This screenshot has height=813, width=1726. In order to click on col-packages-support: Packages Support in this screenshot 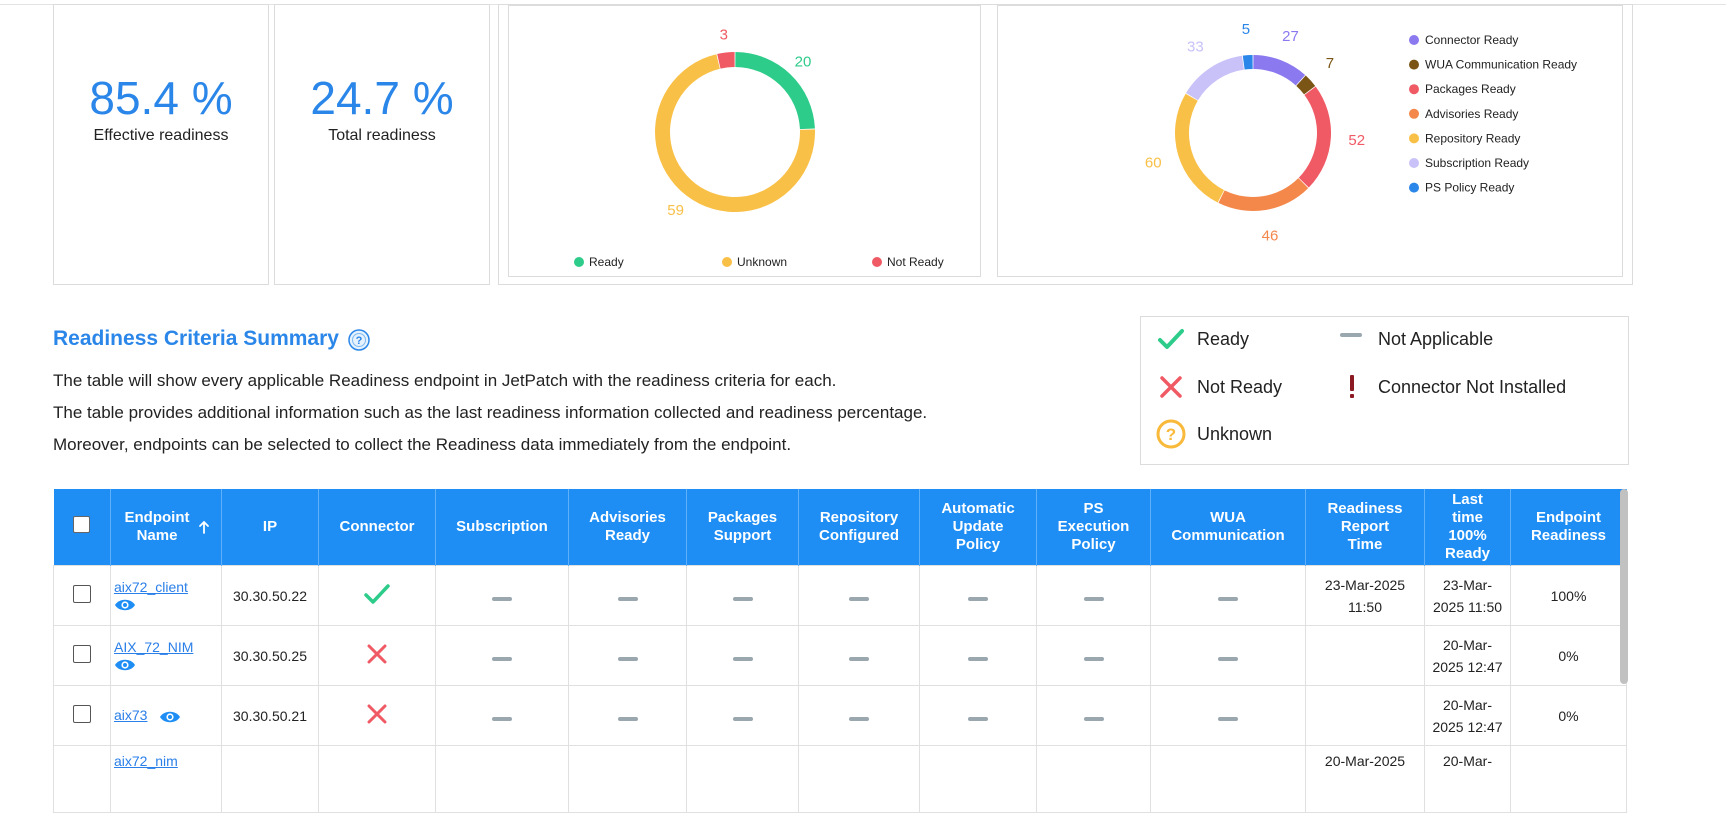, I will do `click(742, 527)`.